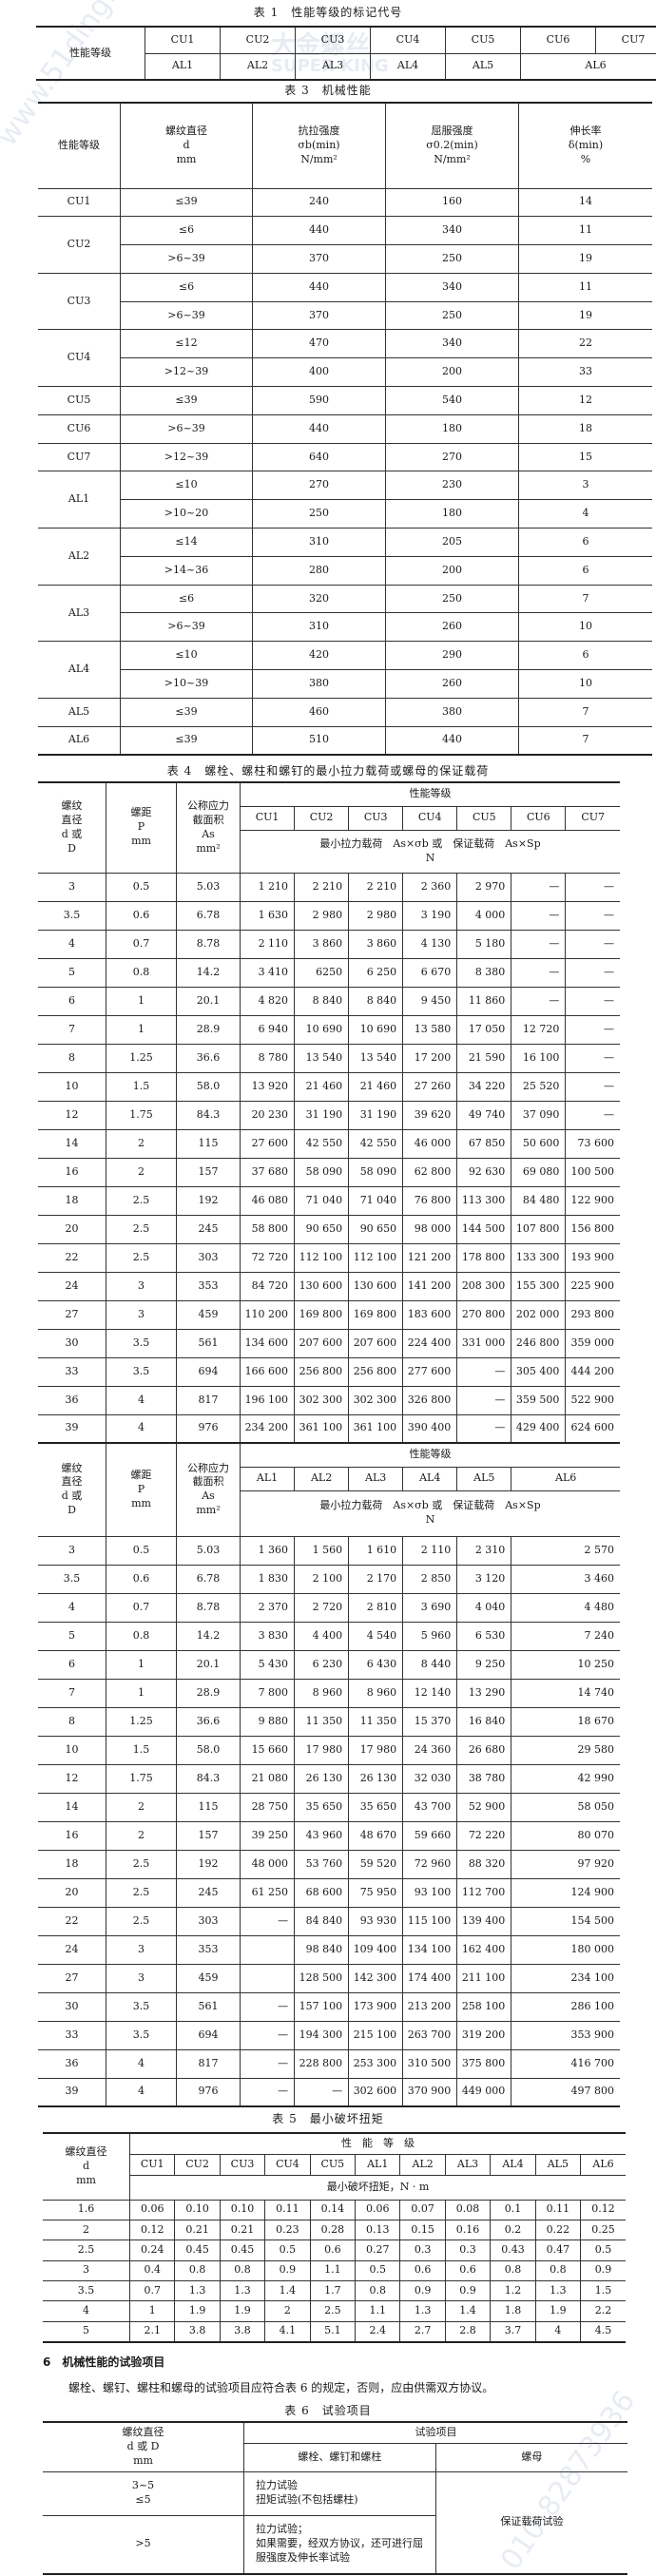 The height and width of the screenshot is (2576, 656). What do you see at coordinates (72, 1864) in the screenshot?
I see `dimension-cell: 18` at bounding box center [72, 1864].